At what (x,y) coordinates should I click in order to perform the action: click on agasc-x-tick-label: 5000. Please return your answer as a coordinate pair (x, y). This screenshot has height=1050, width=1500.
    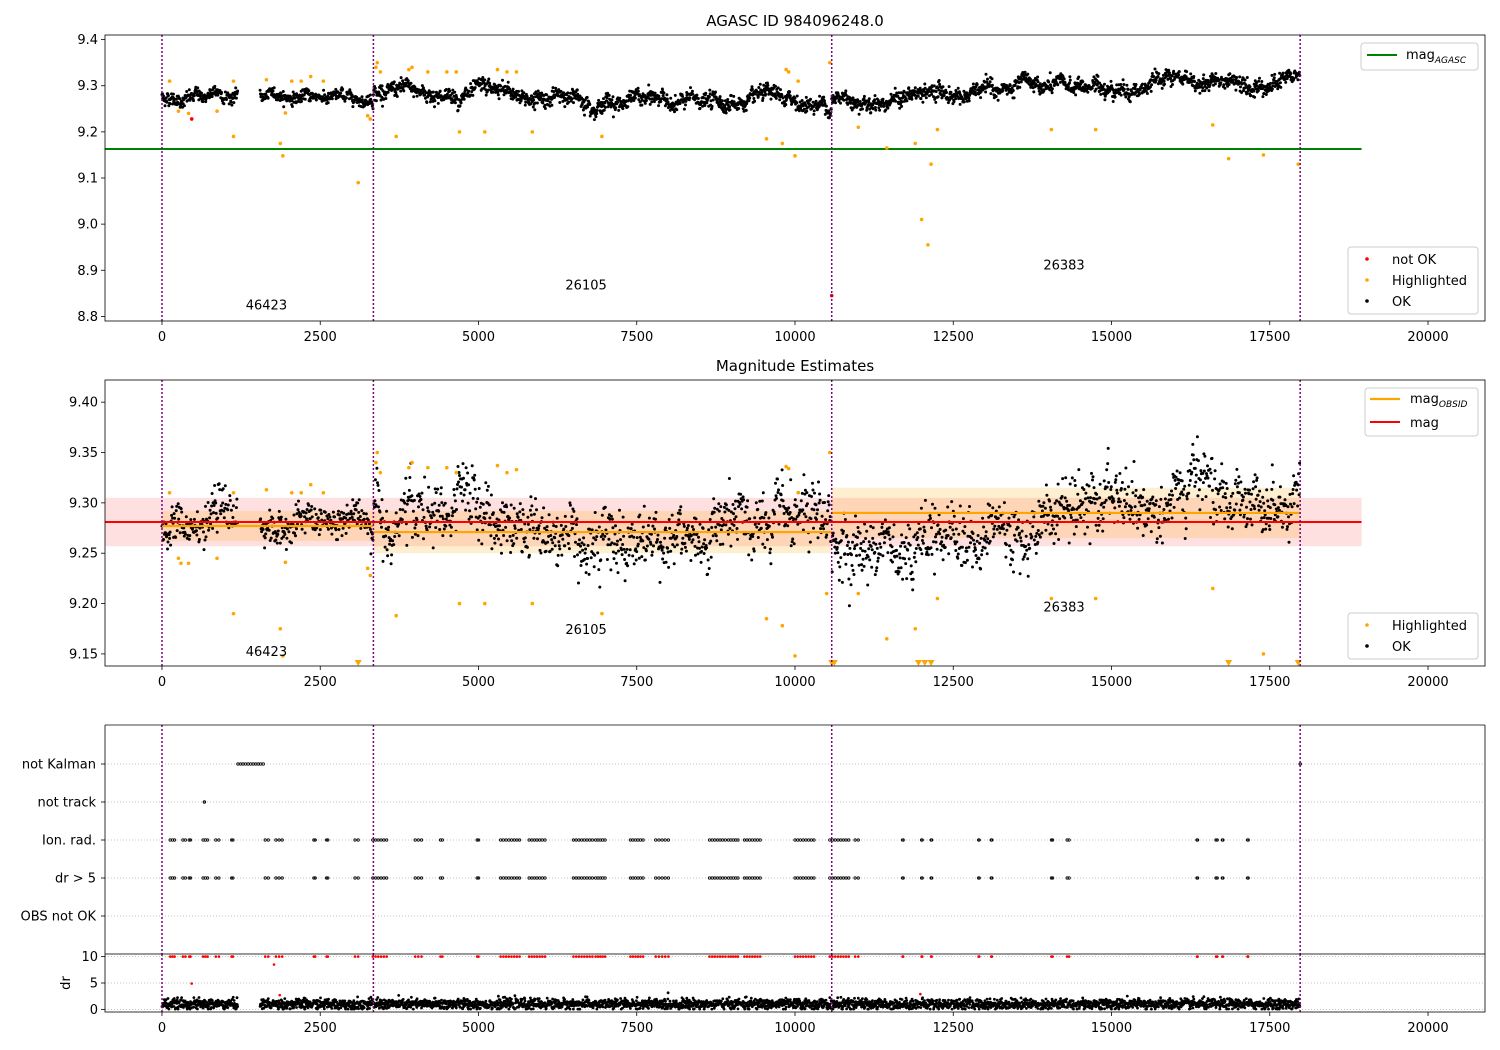
    Looking at the image, I should click on (478, 337).